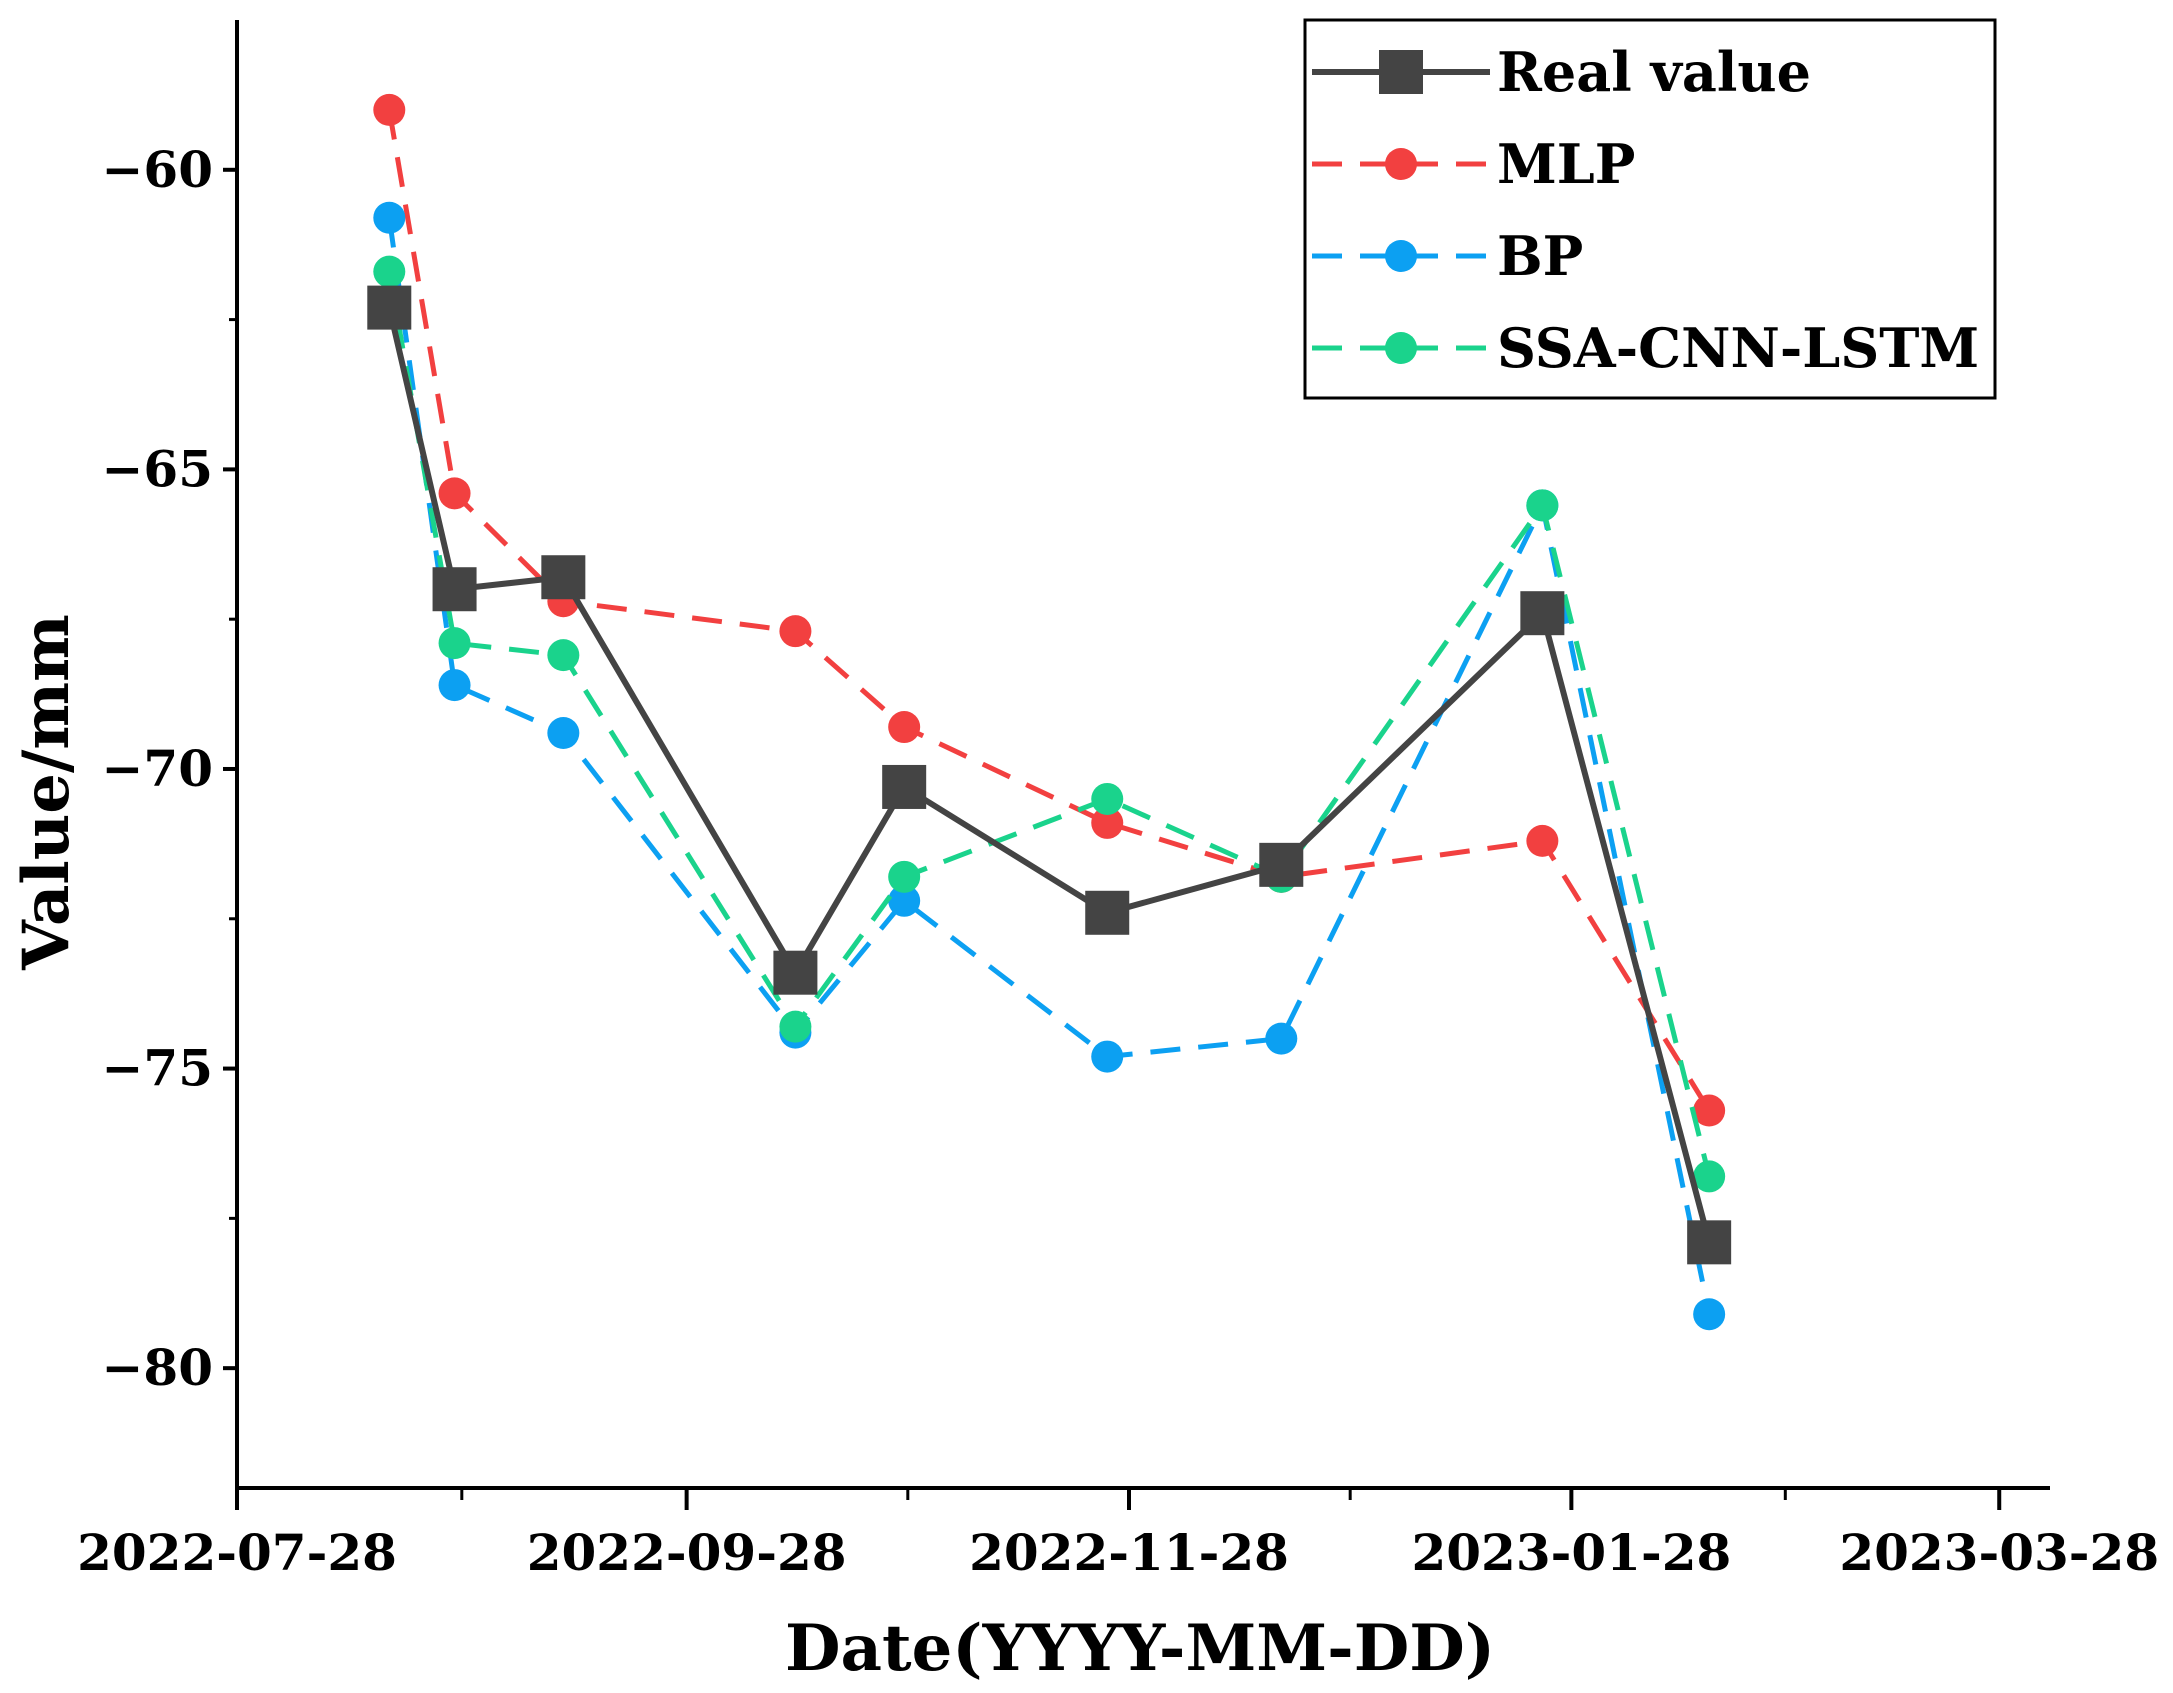 The width and height of the screenshot is (2173, 1693). Describe the element at coordinates (687, 1552) in the screenshot. I see `x-tick-label: 2022-09-28` at that location.